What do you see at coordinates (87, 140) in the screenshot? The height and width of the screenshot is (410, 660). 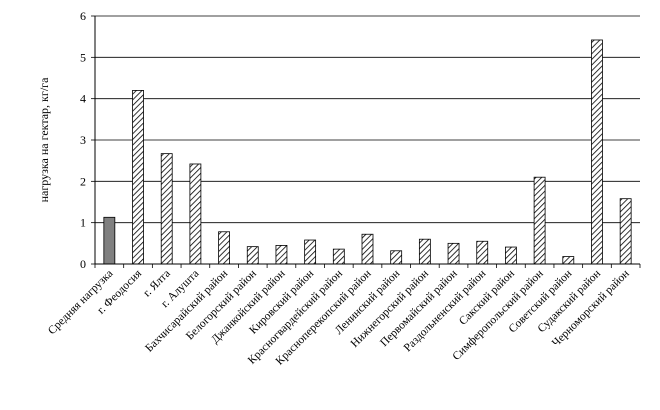 I see `y-axis-ticks: 0 1 2 3 4 5 6` at bounding box center [87, 140].